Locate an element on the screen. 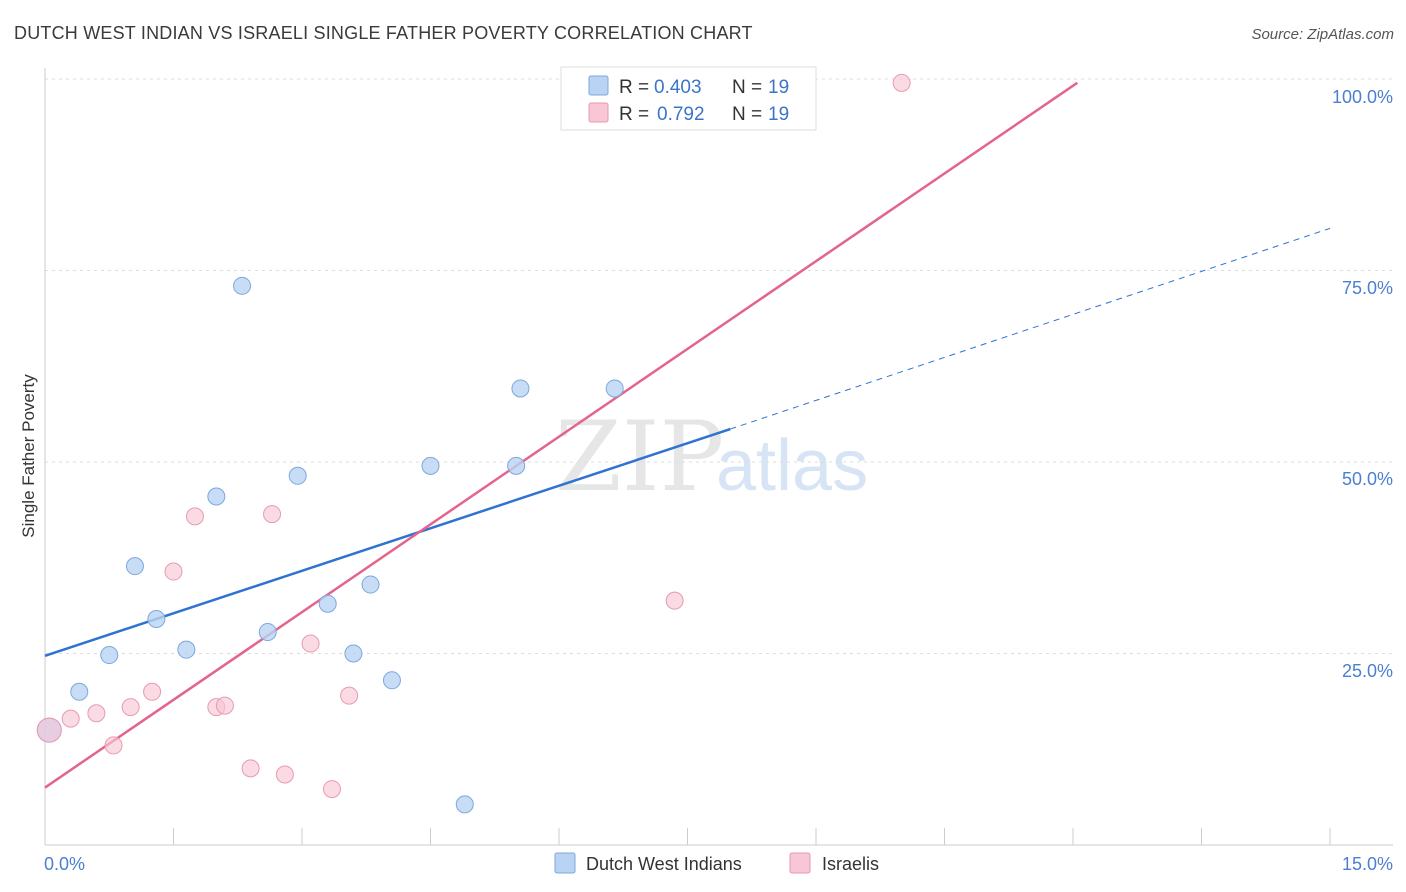  stats-legend-swatch-blue is located at coordinates (598, 85).